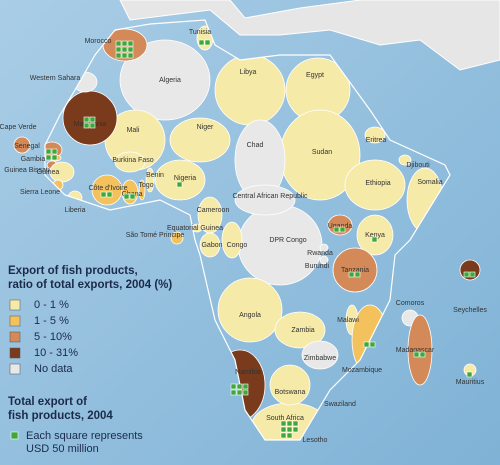 The image size is (500, 465). Describe the element at coordinates (255, 145) in the screenshot. I see `country-label: Chad` at that location.